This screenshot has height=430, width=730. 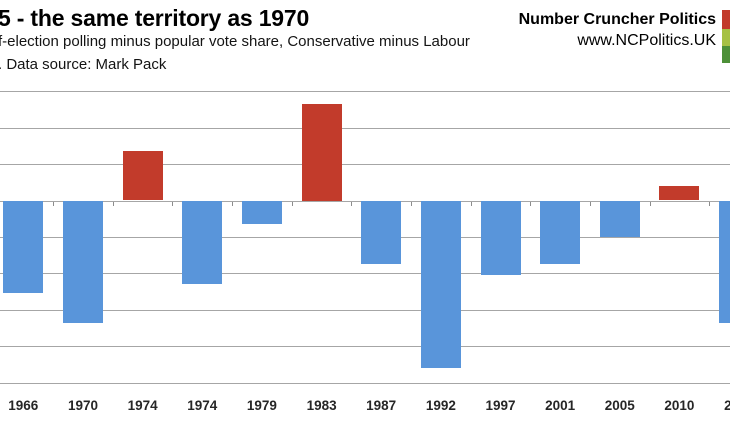 I want to click on page-title: 5 - the same territory as 1970, so click(x=155, y=18).